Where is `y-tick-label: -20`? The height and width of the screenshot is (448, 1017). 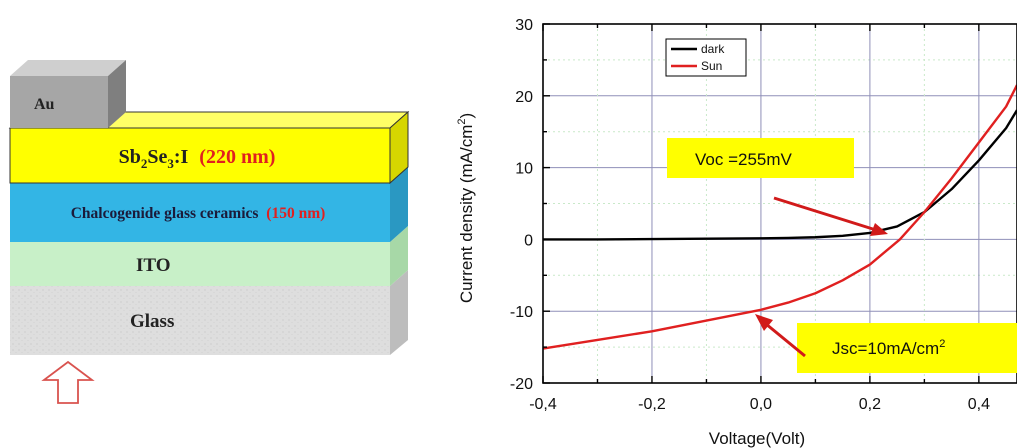 y-tick-label: -20 is located at coordinates (521, 384).